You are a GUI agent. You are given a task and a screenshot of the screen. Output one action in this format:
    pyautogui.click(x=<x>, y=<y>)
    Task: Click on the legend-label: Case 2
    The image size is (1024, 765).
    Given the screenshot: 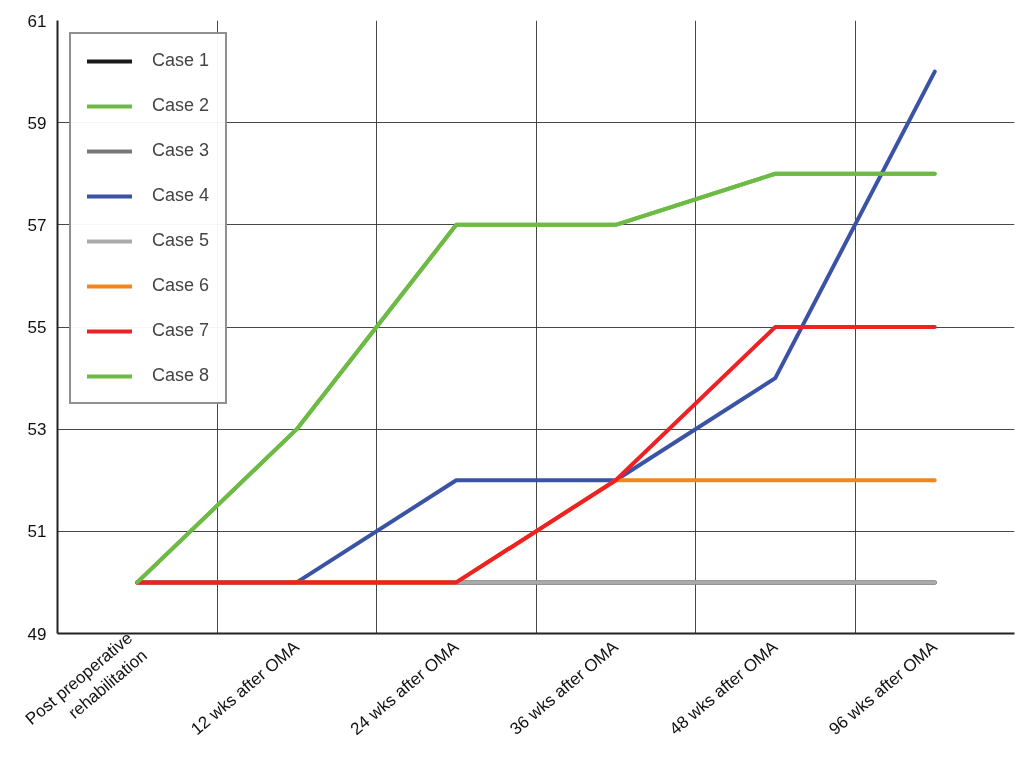 What is the action you would take?
    pyautogui.click(x=181, y=105)
    